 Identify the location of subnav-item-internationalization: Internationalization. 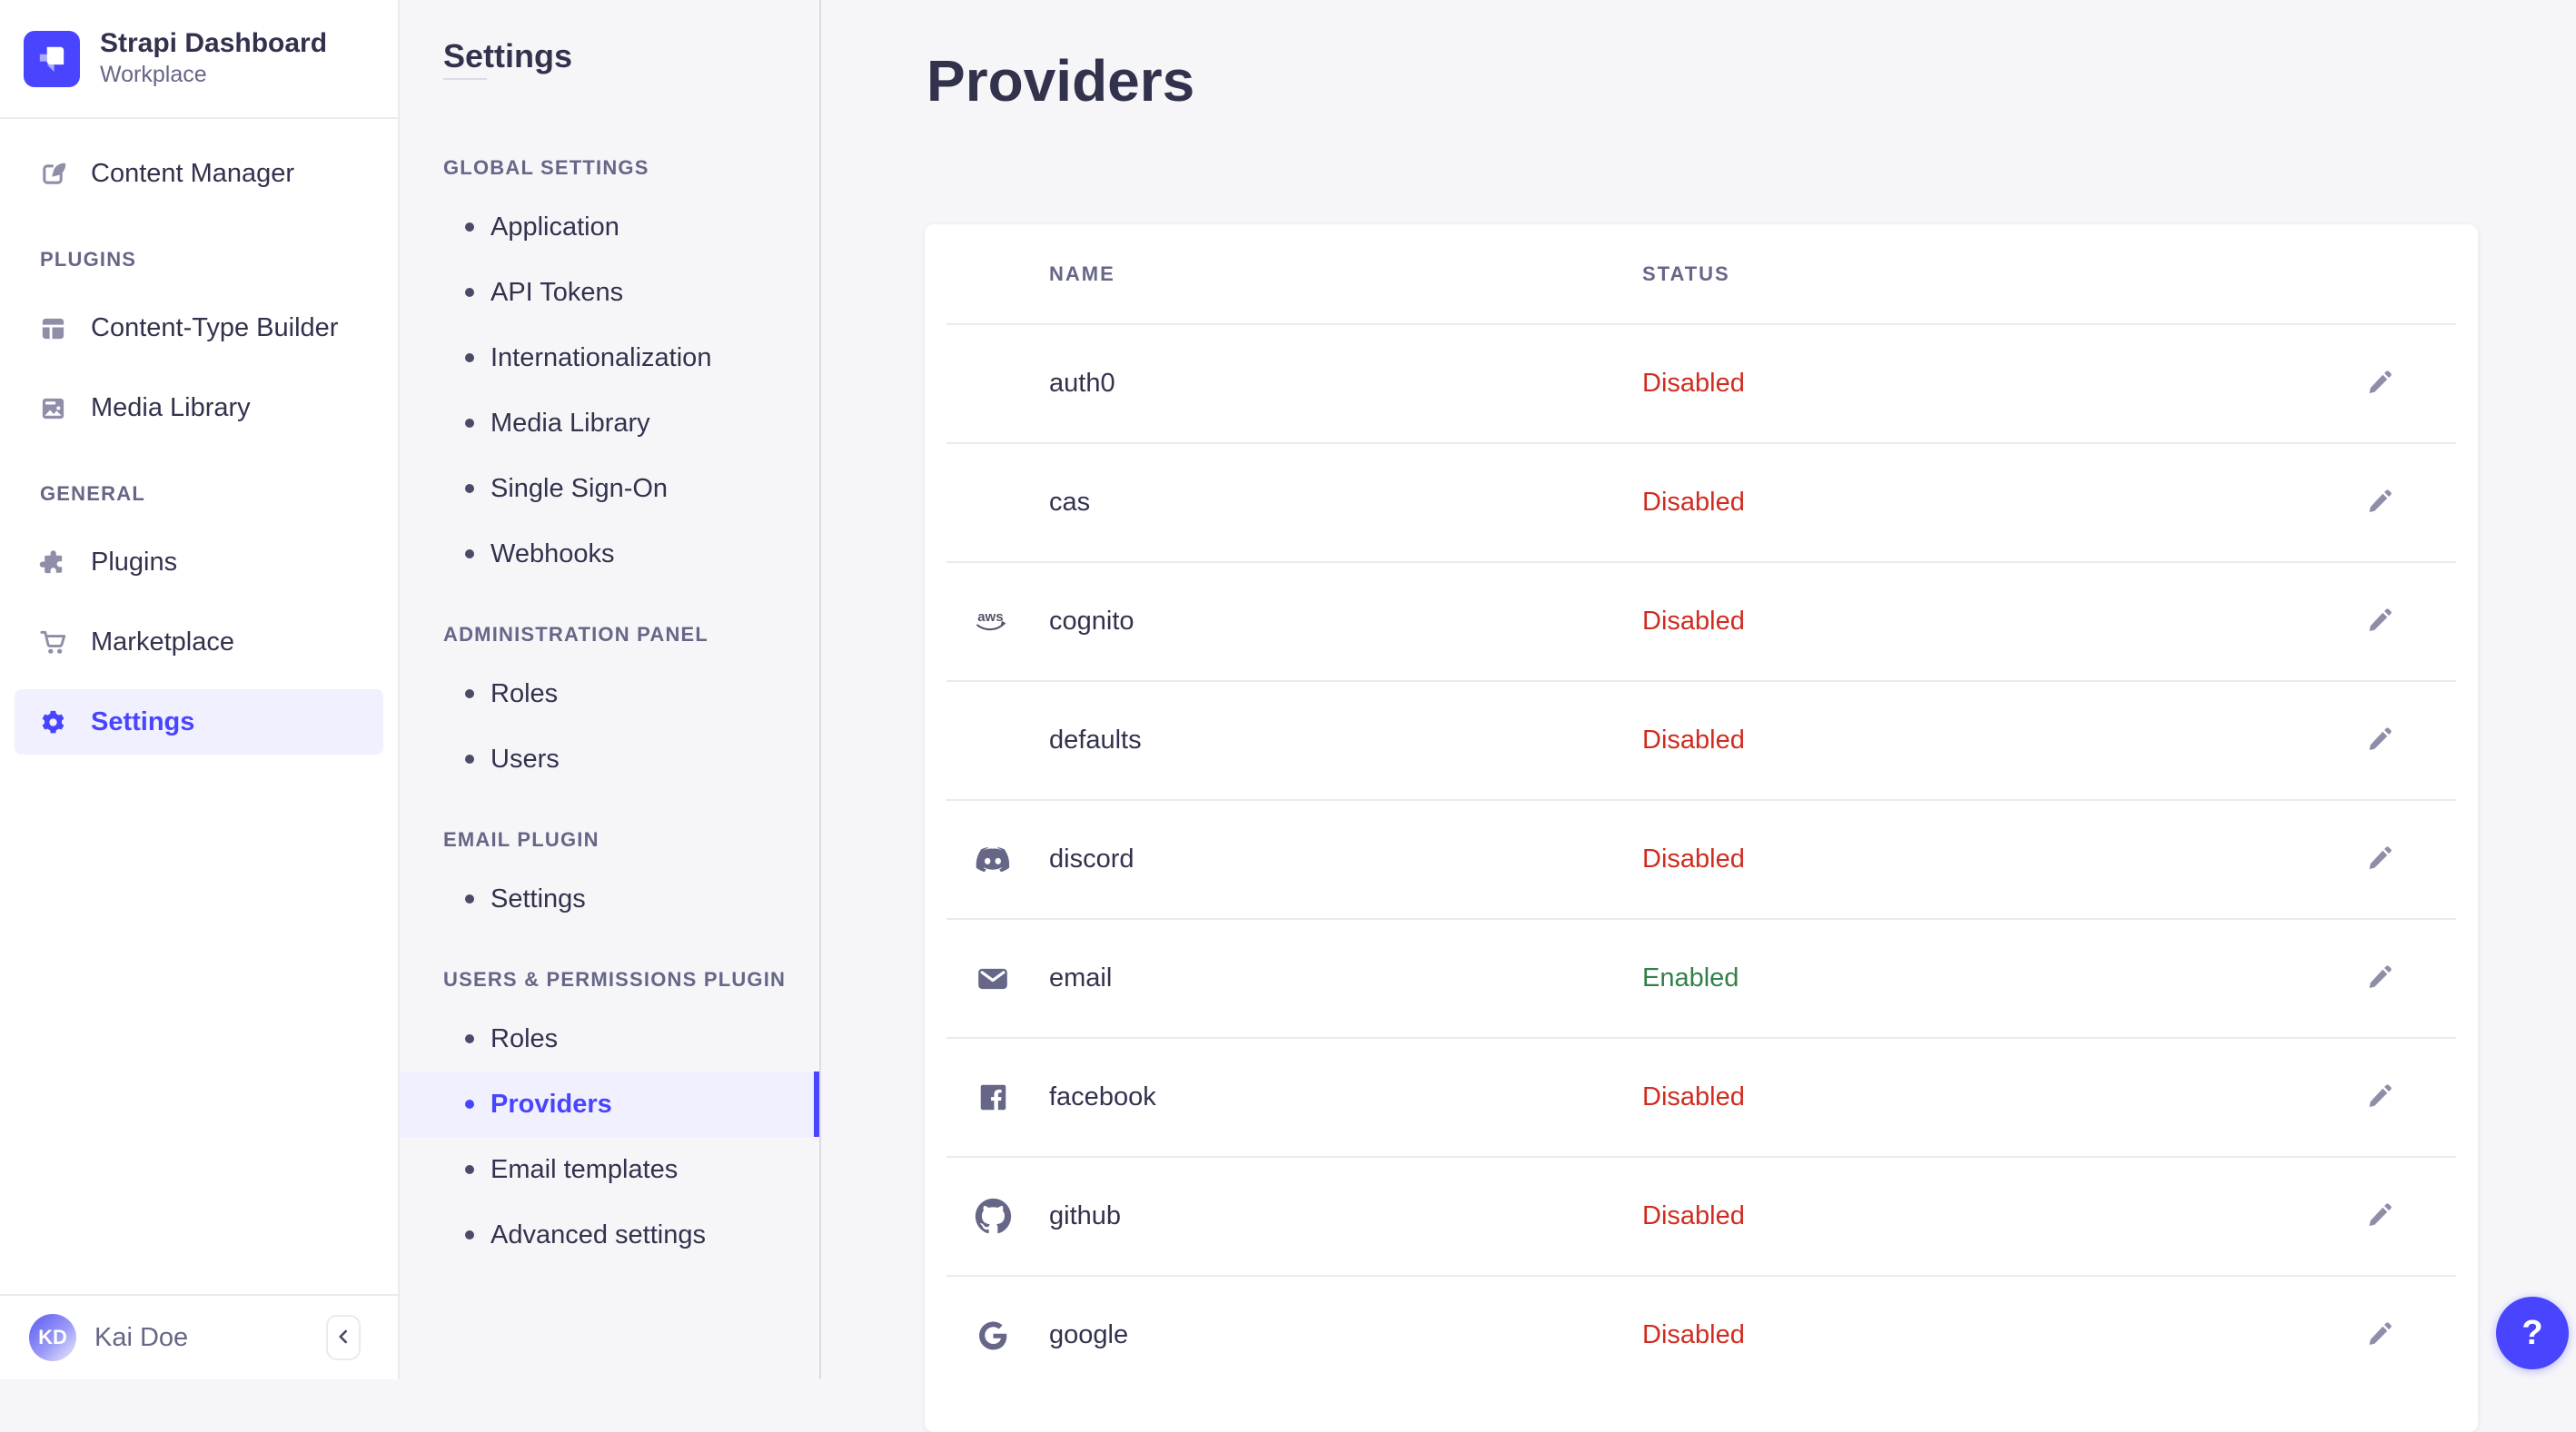
(609, 357).